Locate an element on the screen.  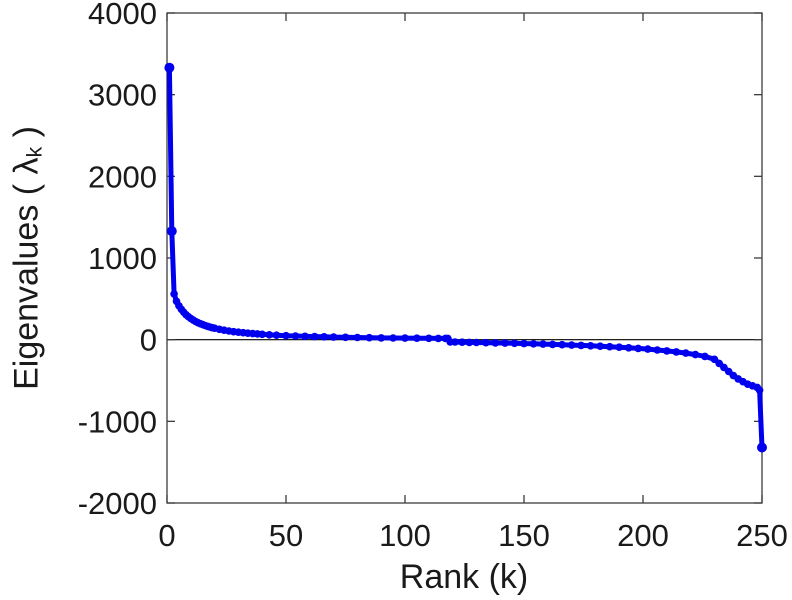
x-tick-label: 200 is located at coordinates (643, 535).